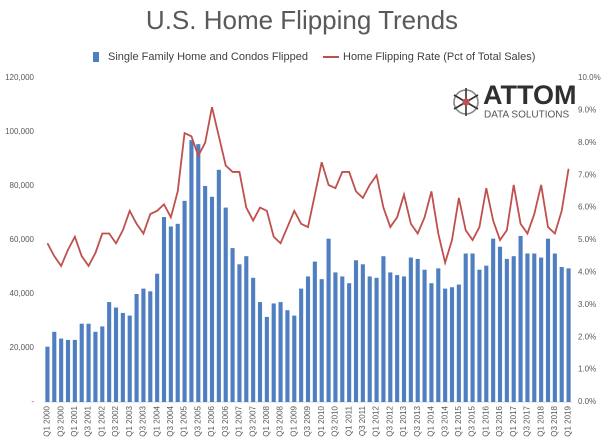  What do you see at coordinates (554, 420) in the screenshot?
I see `x-tick-label: Q3 2018` at bounding box center [554, 420].